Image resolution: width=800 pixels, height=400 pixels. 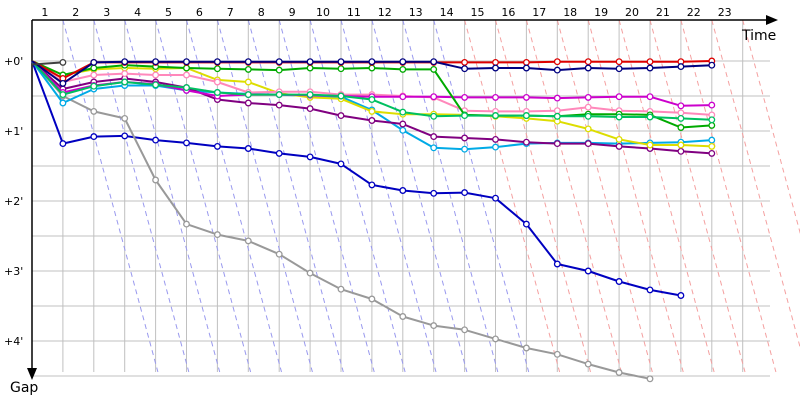 I want to click on y-tick-label: +3', so click(x=13, y=271).